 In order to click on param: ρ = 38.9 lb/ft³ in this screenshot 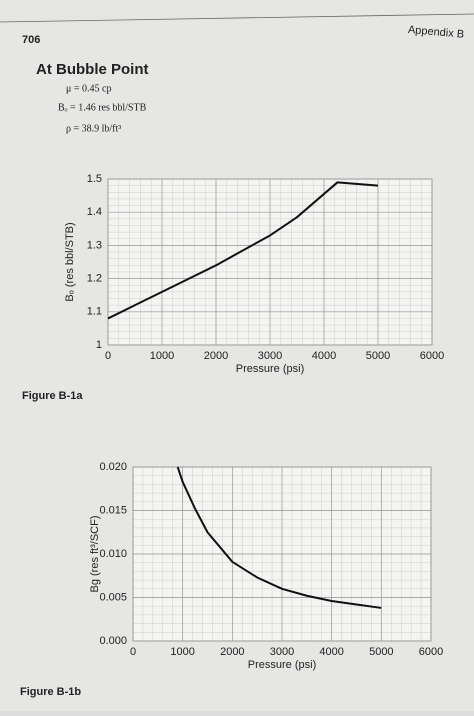, I will do `click(93, 128)`.